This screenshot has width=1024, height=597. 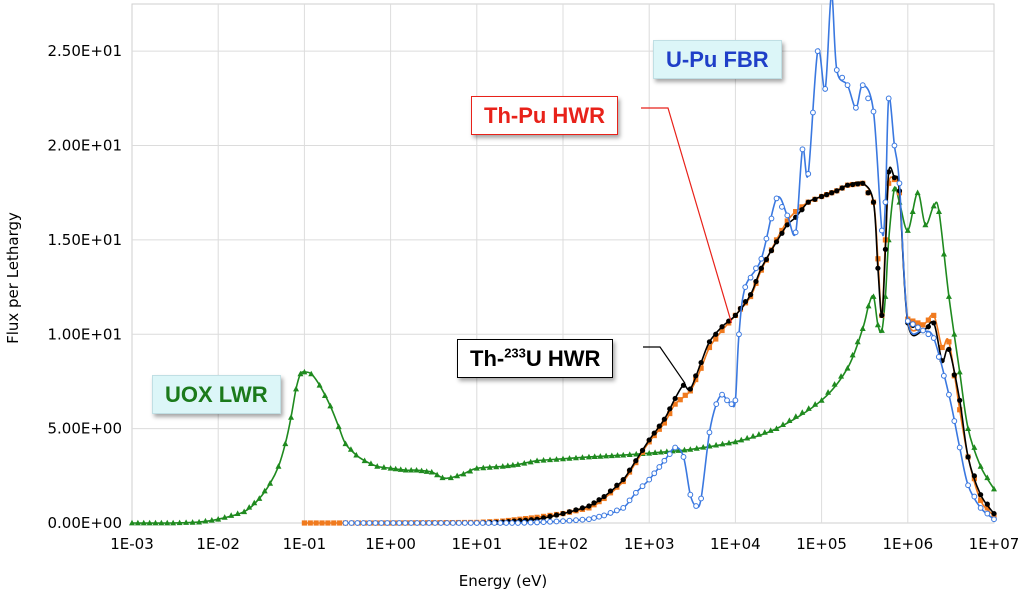 I want to click on x-tick-label: 1E+05, so click(x=821, y=544).